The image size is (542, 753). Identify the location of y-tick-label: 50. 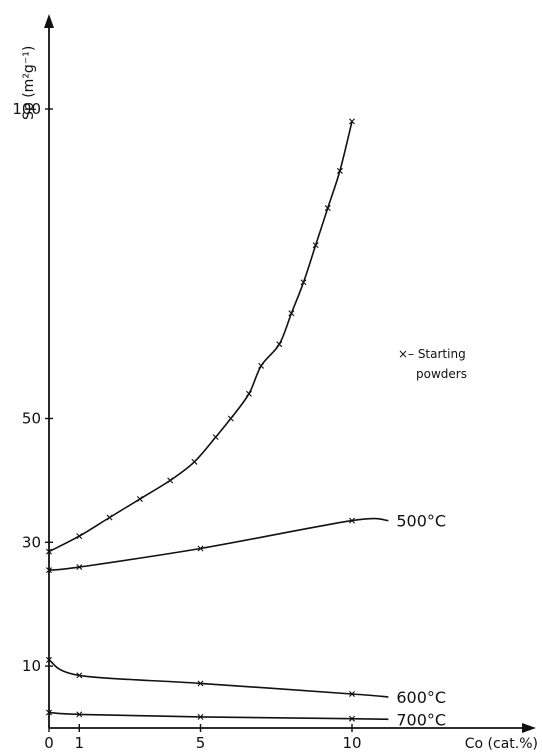
(31, 419).